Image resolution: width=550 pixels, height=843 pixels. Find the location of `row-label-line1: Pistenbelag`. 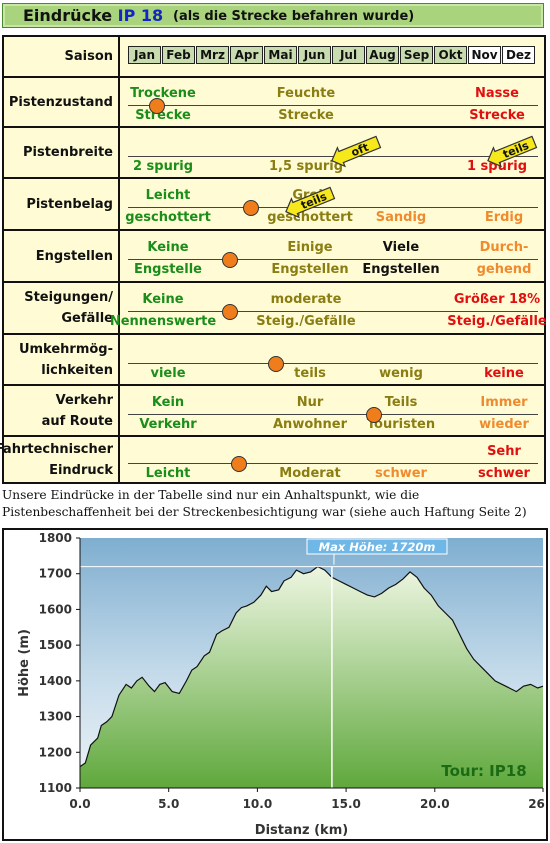

row-label-line1: Pistenbelag is located at coordinates (69, 204).